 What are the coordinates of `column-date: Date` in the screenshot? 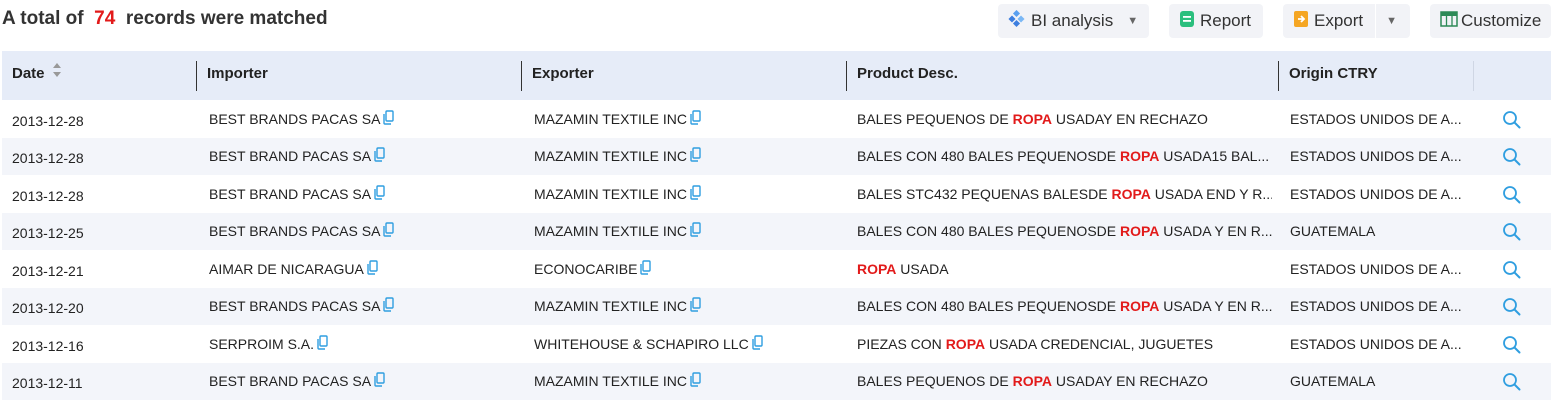 It's located at (37, 75).